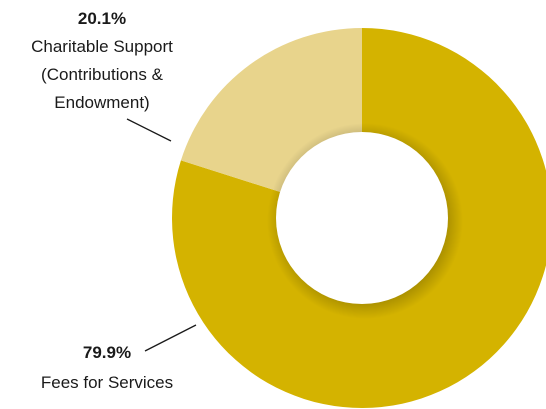 The height and width of the screenshot is (409, 546). Describe the element at coordinates (102, 46) in the screenshot. I see `slice-name-line: Charitable Support` at that location.